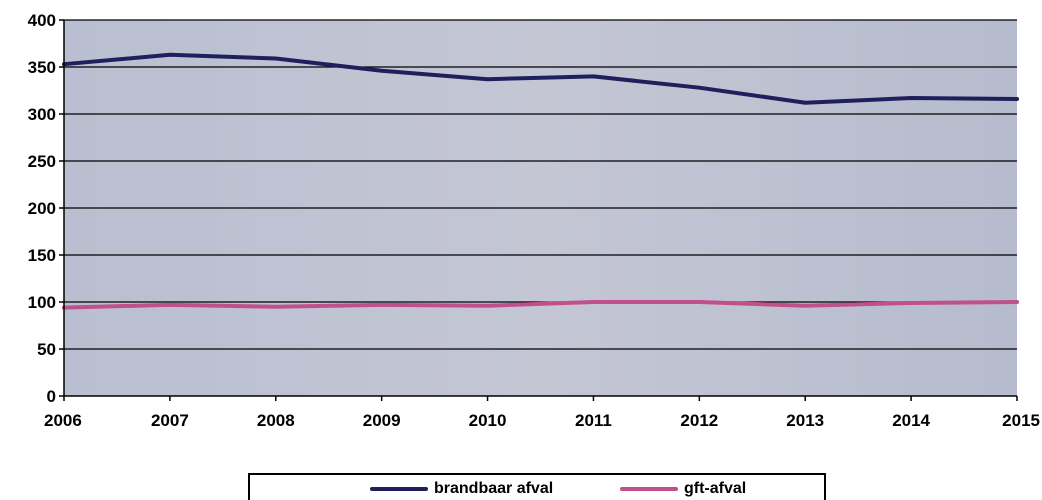 This screenshot has width=1042, height=500. Describe the element at coordinates (42, 67) in the screenshot. I see `y-tick-label: 350` at that location.